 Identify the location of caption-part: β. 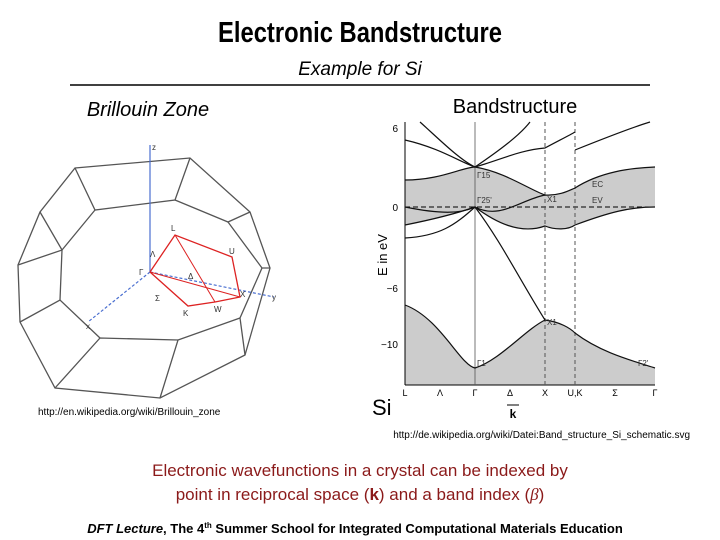
(534, 494).